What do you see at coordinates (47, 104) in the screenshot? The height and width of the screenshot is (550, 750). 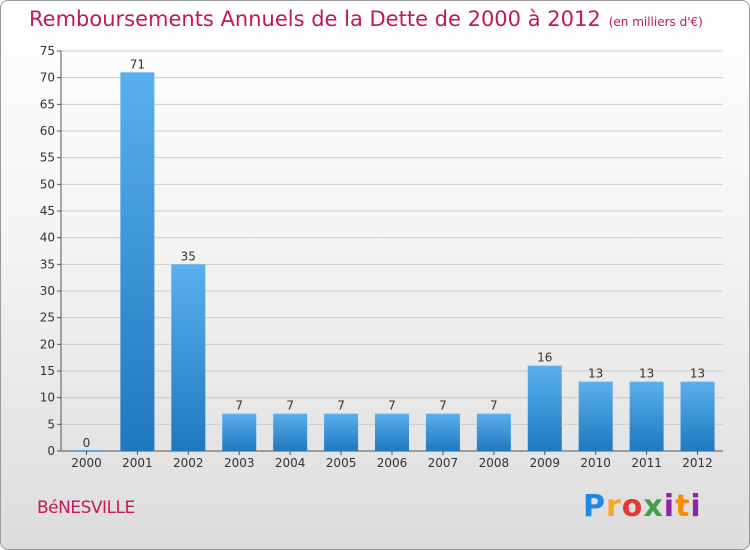 I see `y-tick-label: 65` at bounding box center [47, 104].